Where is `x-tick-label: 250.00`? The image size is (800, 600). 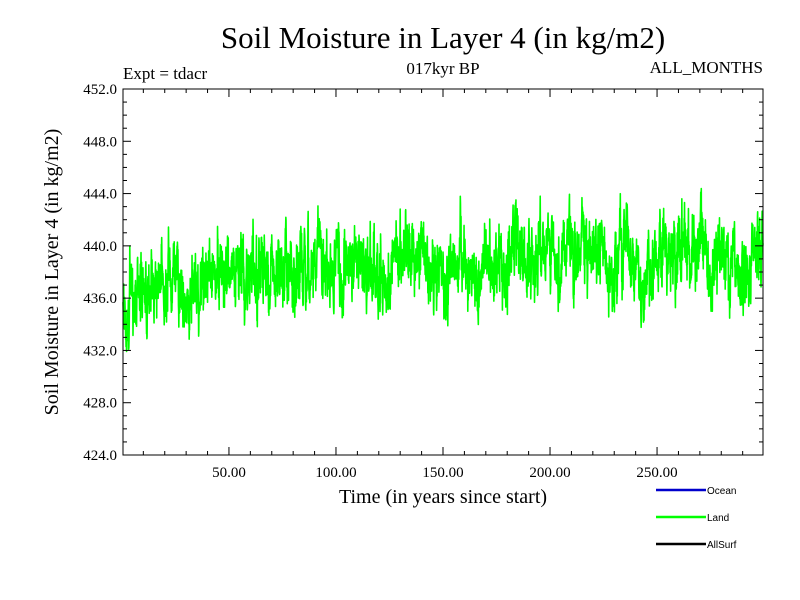 x-tick-label: 250.00 is located at coordinates (656, 473).